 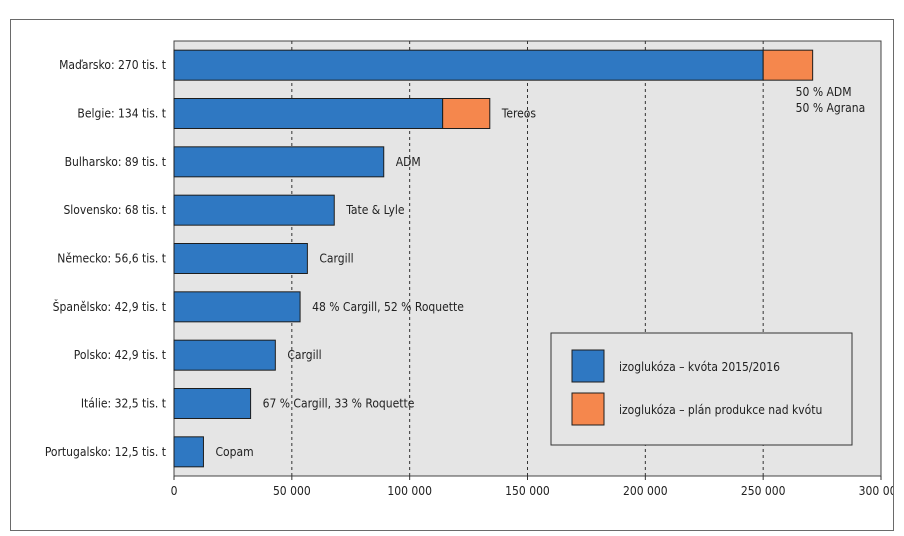 I want to click on category-label: Slovensko: 68 tis. t, so click(x=114, y=210).